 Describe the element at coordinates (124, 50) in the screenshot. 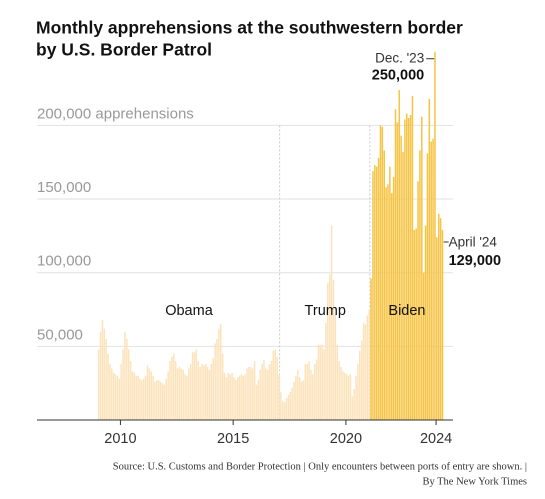

I see `chart-title: by U.S. Border Patrol` at that location.